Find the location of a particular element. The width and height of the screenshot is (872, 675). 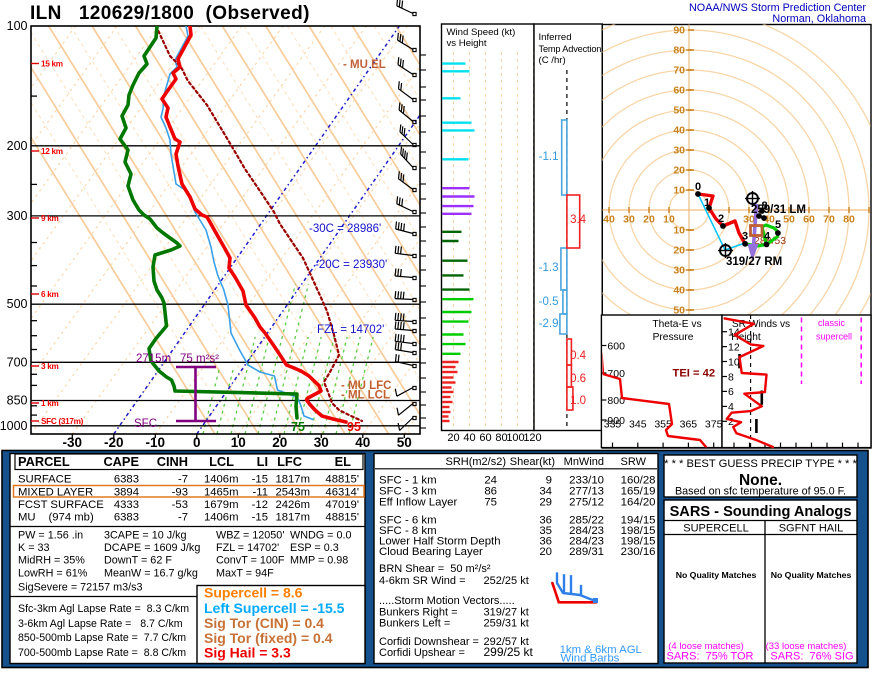

svg-text: Bunkers Left = is located at coordinates (414, 624).